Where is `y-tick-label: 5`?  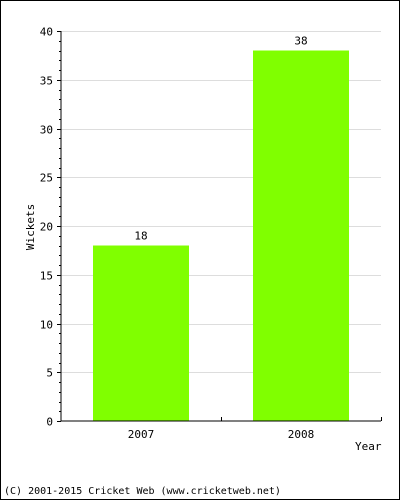
y-tick-label: 5 is located at coordinates (49, 373).